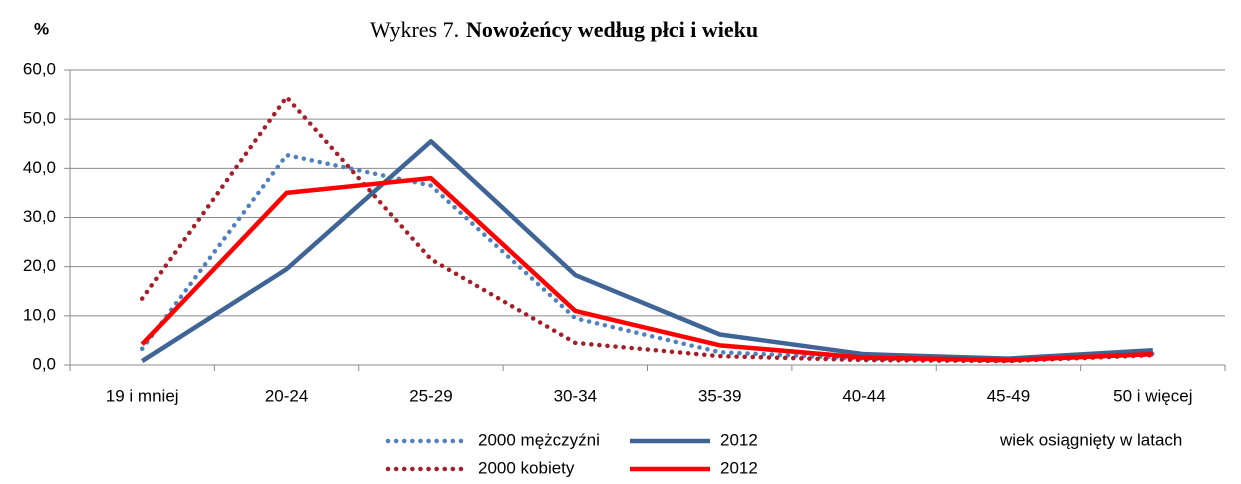  What do you see at coordinates (39, 265) in the screenshot?
I see `y-tick-label: 20,0` at bounding box center [39, 265].